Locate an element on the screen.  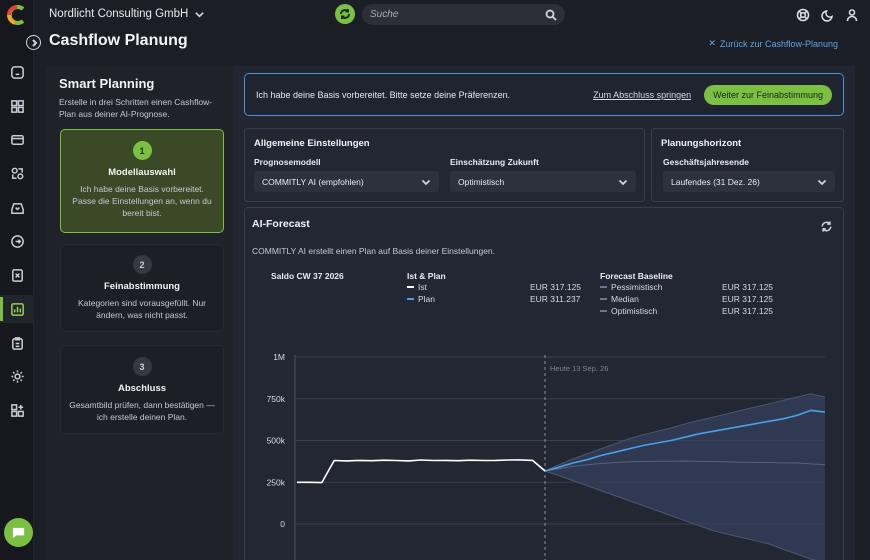
rail-dashboard is located at coordinates (17, 106).